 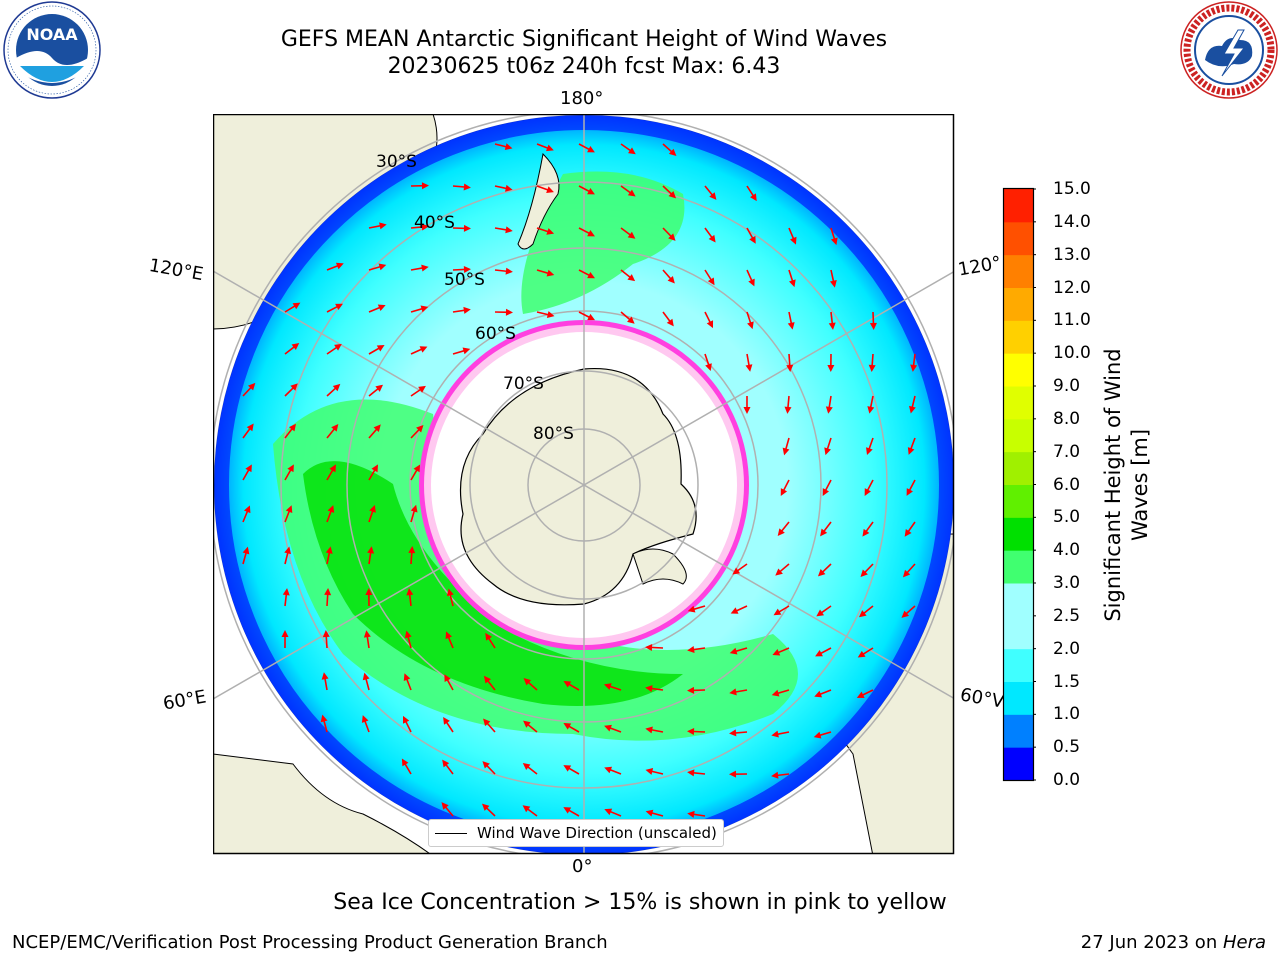 I want to click on colorbar-tick-label: 4.0, so click(x=1067, y=550).